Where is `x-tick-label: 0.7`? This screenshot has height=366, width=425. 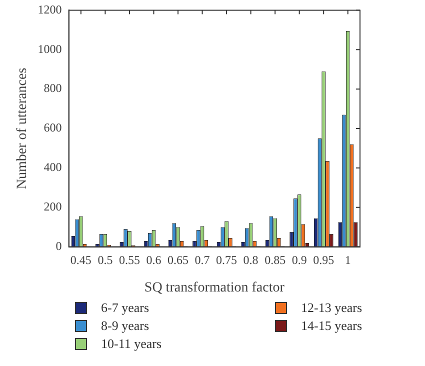
x-tick-label: 0.7 is located at coordinates (202, 260).